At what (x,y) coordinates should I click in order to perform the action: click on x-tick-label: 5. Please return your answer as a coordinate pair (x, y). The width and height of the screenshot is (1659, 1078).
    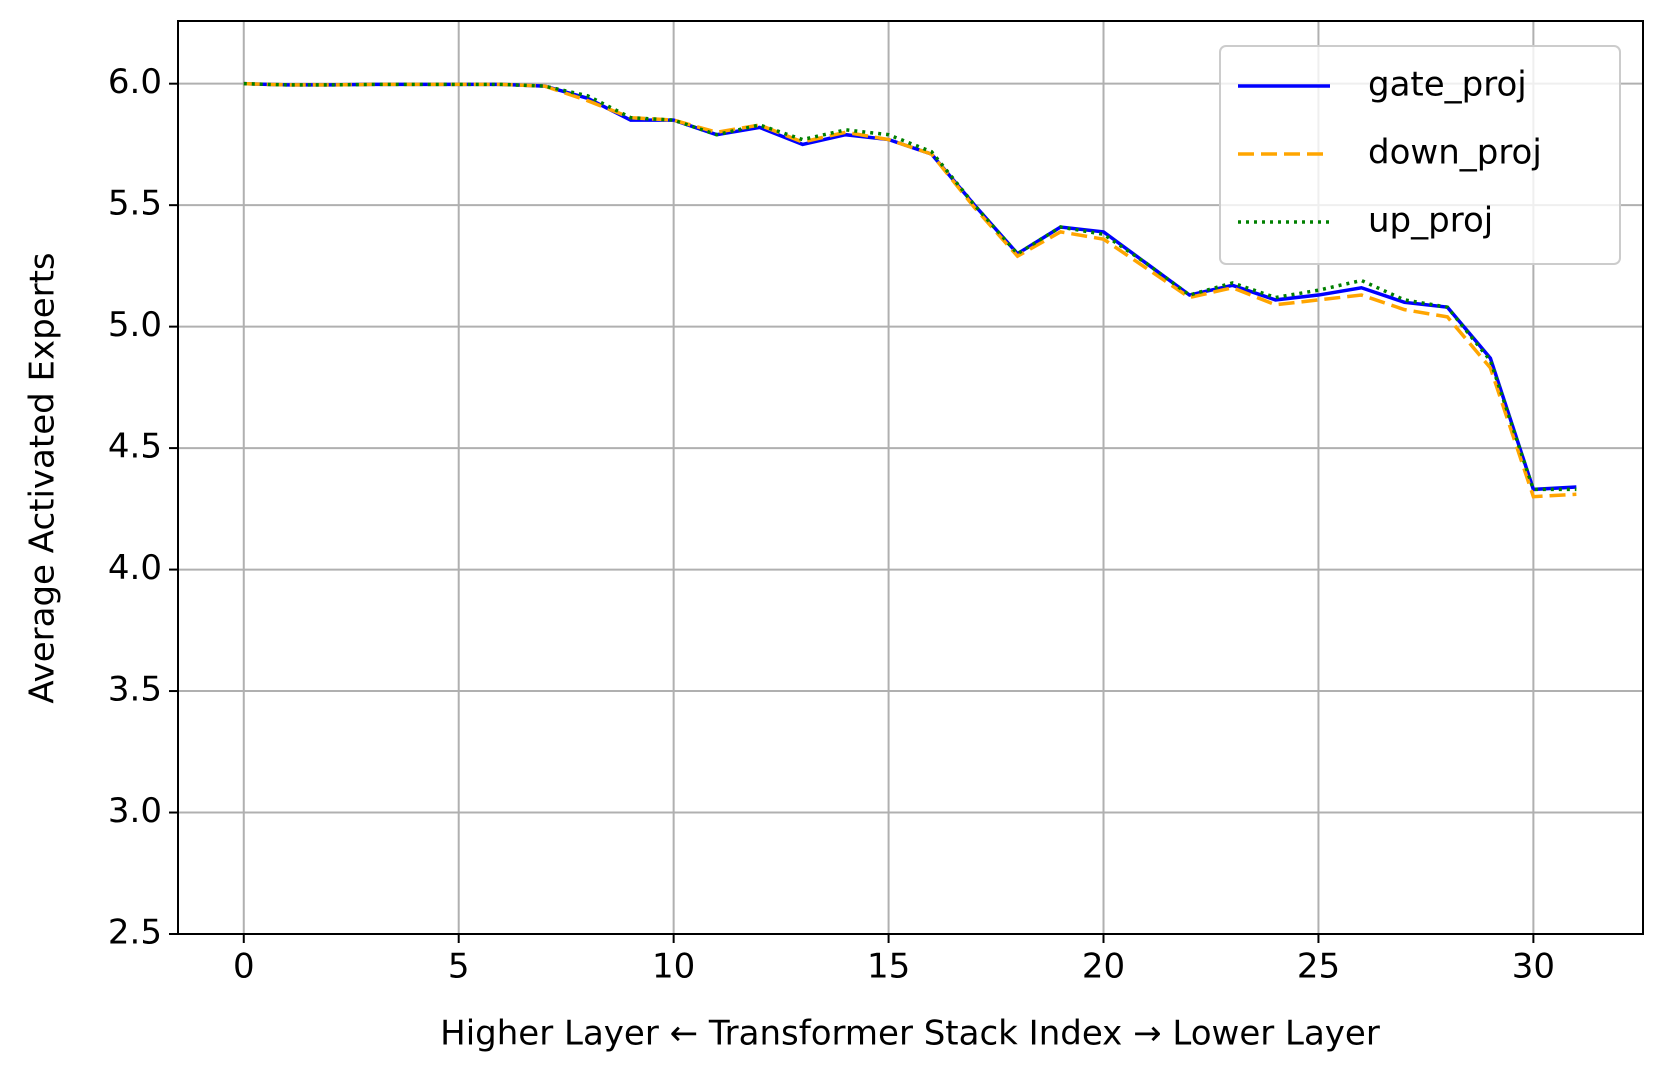
    Looking at the image, I should click on (459, 967).